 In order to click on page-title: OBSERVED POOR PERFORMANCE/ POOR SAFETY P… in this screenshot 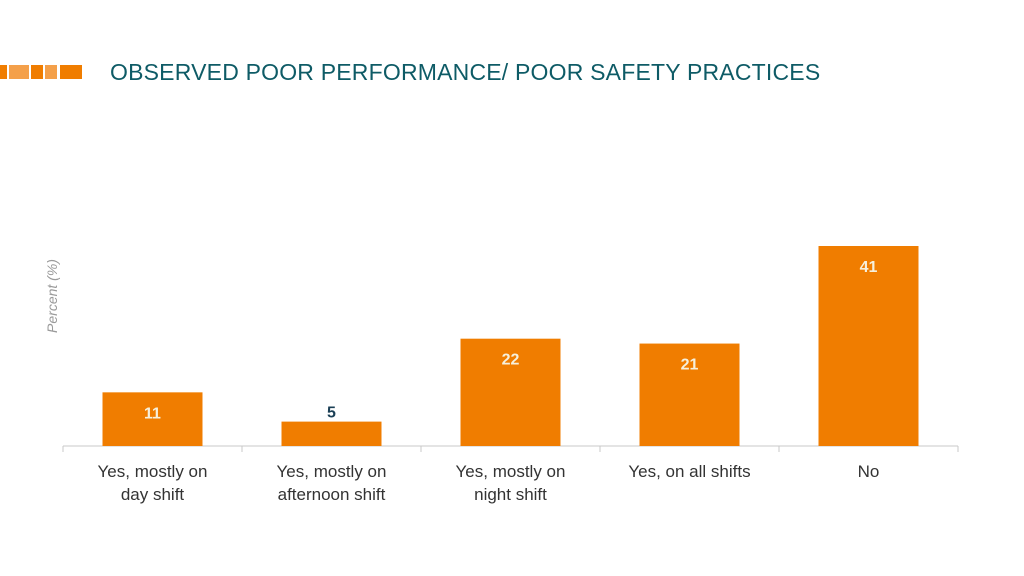, I will do `click(465, 72)`.